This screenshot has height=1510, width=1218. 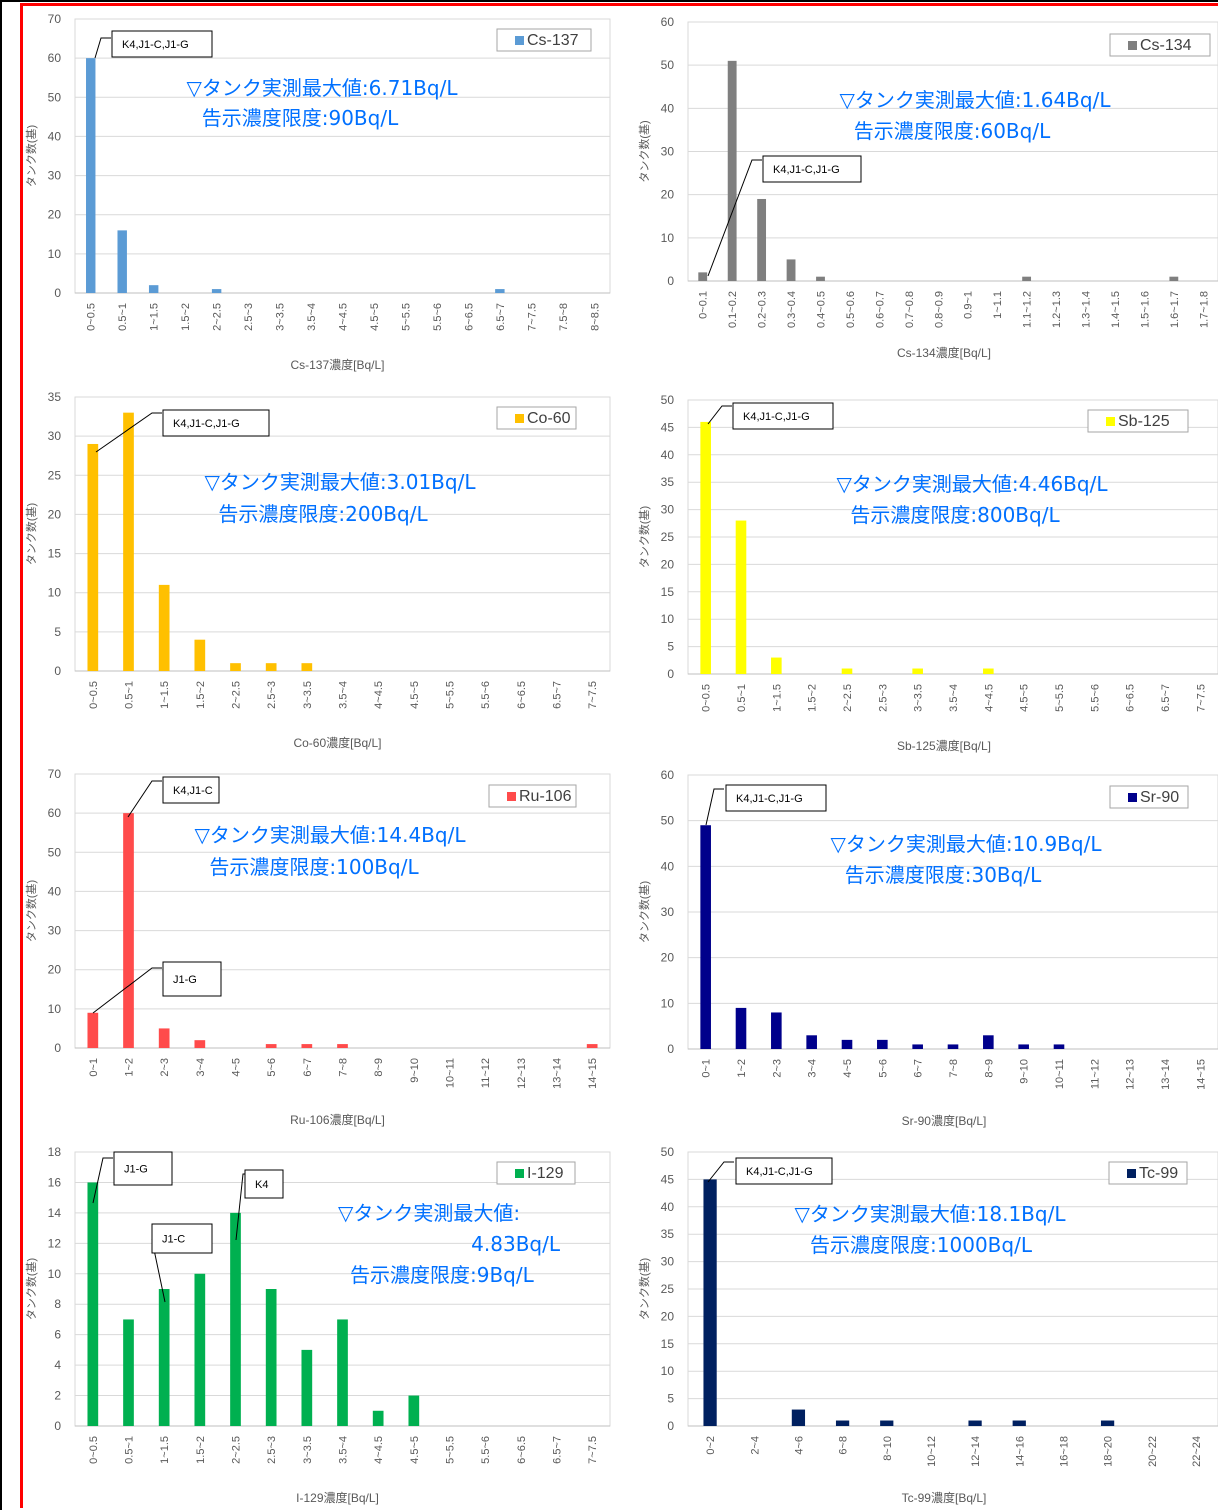 I want to click on x-tick-label: 13~14, so click(x=558, y=1073).